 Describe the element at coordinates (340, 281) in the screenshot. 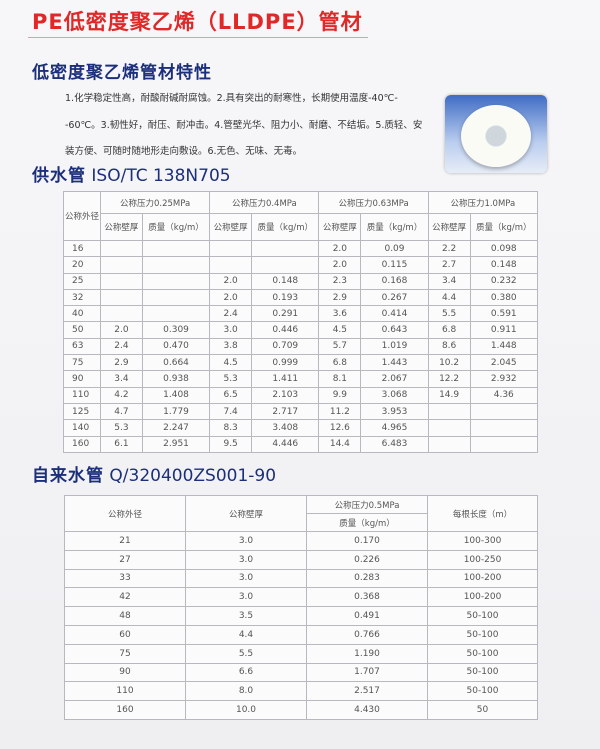

I see `table-cell: 2.3` at that location.